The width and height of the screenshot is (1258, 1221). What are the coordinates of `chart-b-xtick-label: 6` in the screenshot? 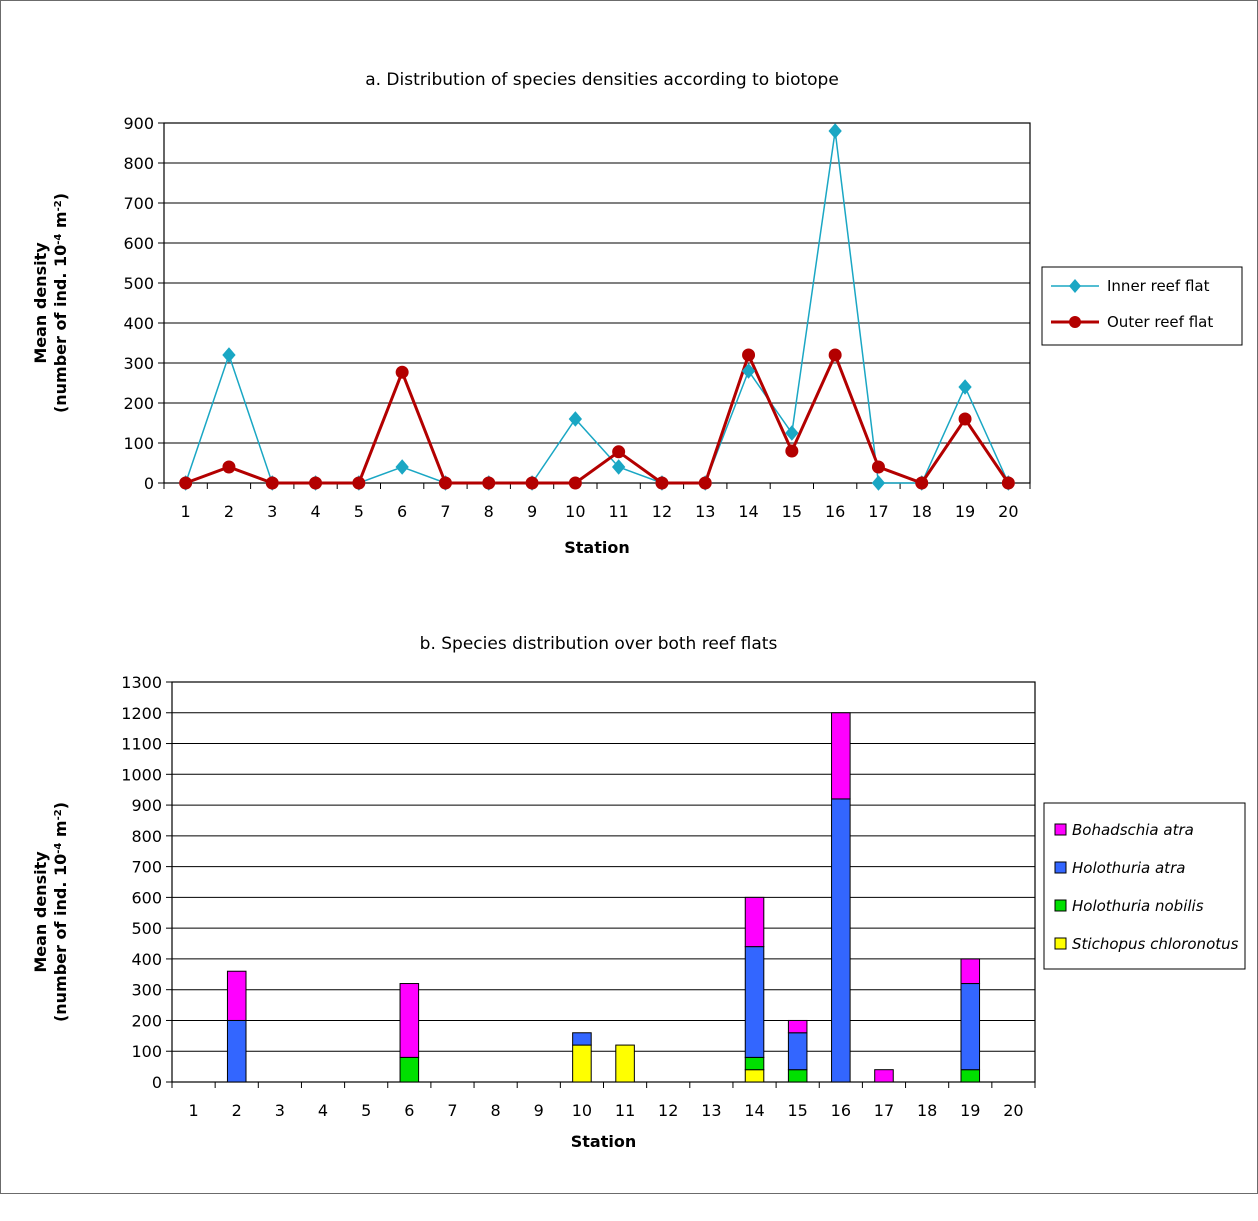 It's located at (409, 1110).